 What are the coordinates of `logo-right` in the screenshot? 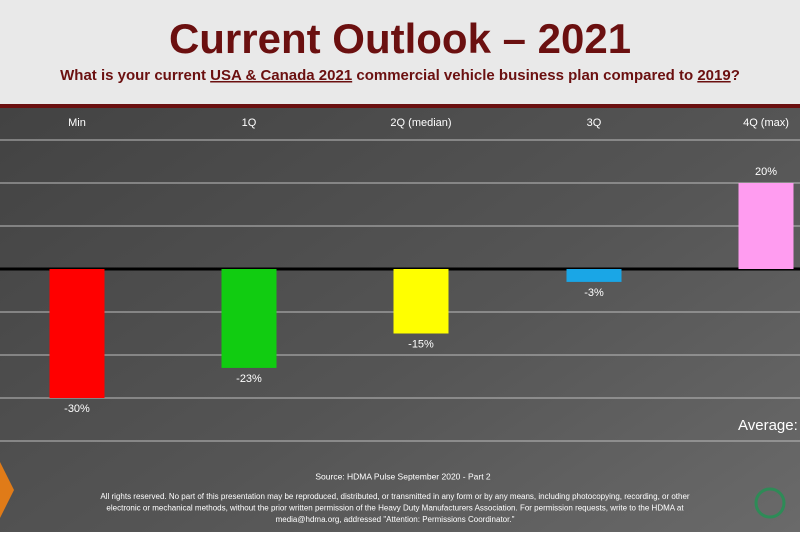 It's located at (770, 503).